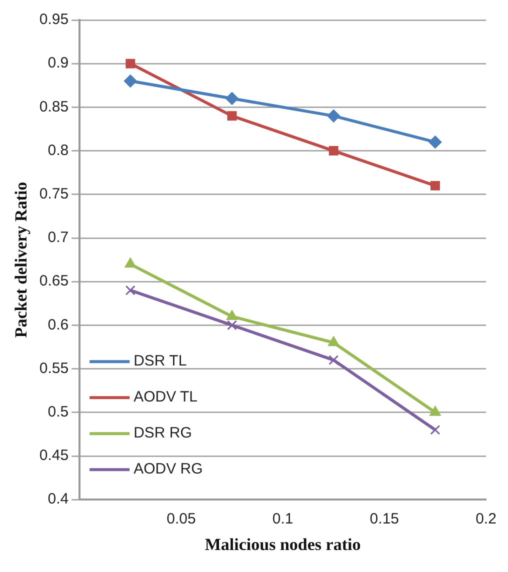 The height and width of the screenshot is (572, 508). I want to click on y-tick-label: 0.9, so click(58, 63).